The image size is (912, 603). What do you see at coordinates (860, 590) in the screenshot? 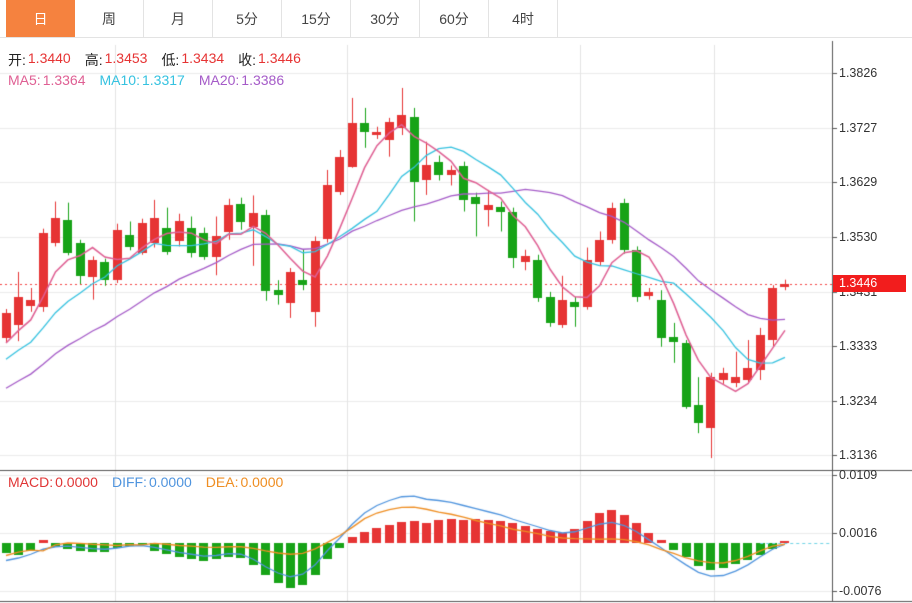
I see `macd-tick-label: -0.0076` at bounding box center [860, 590].